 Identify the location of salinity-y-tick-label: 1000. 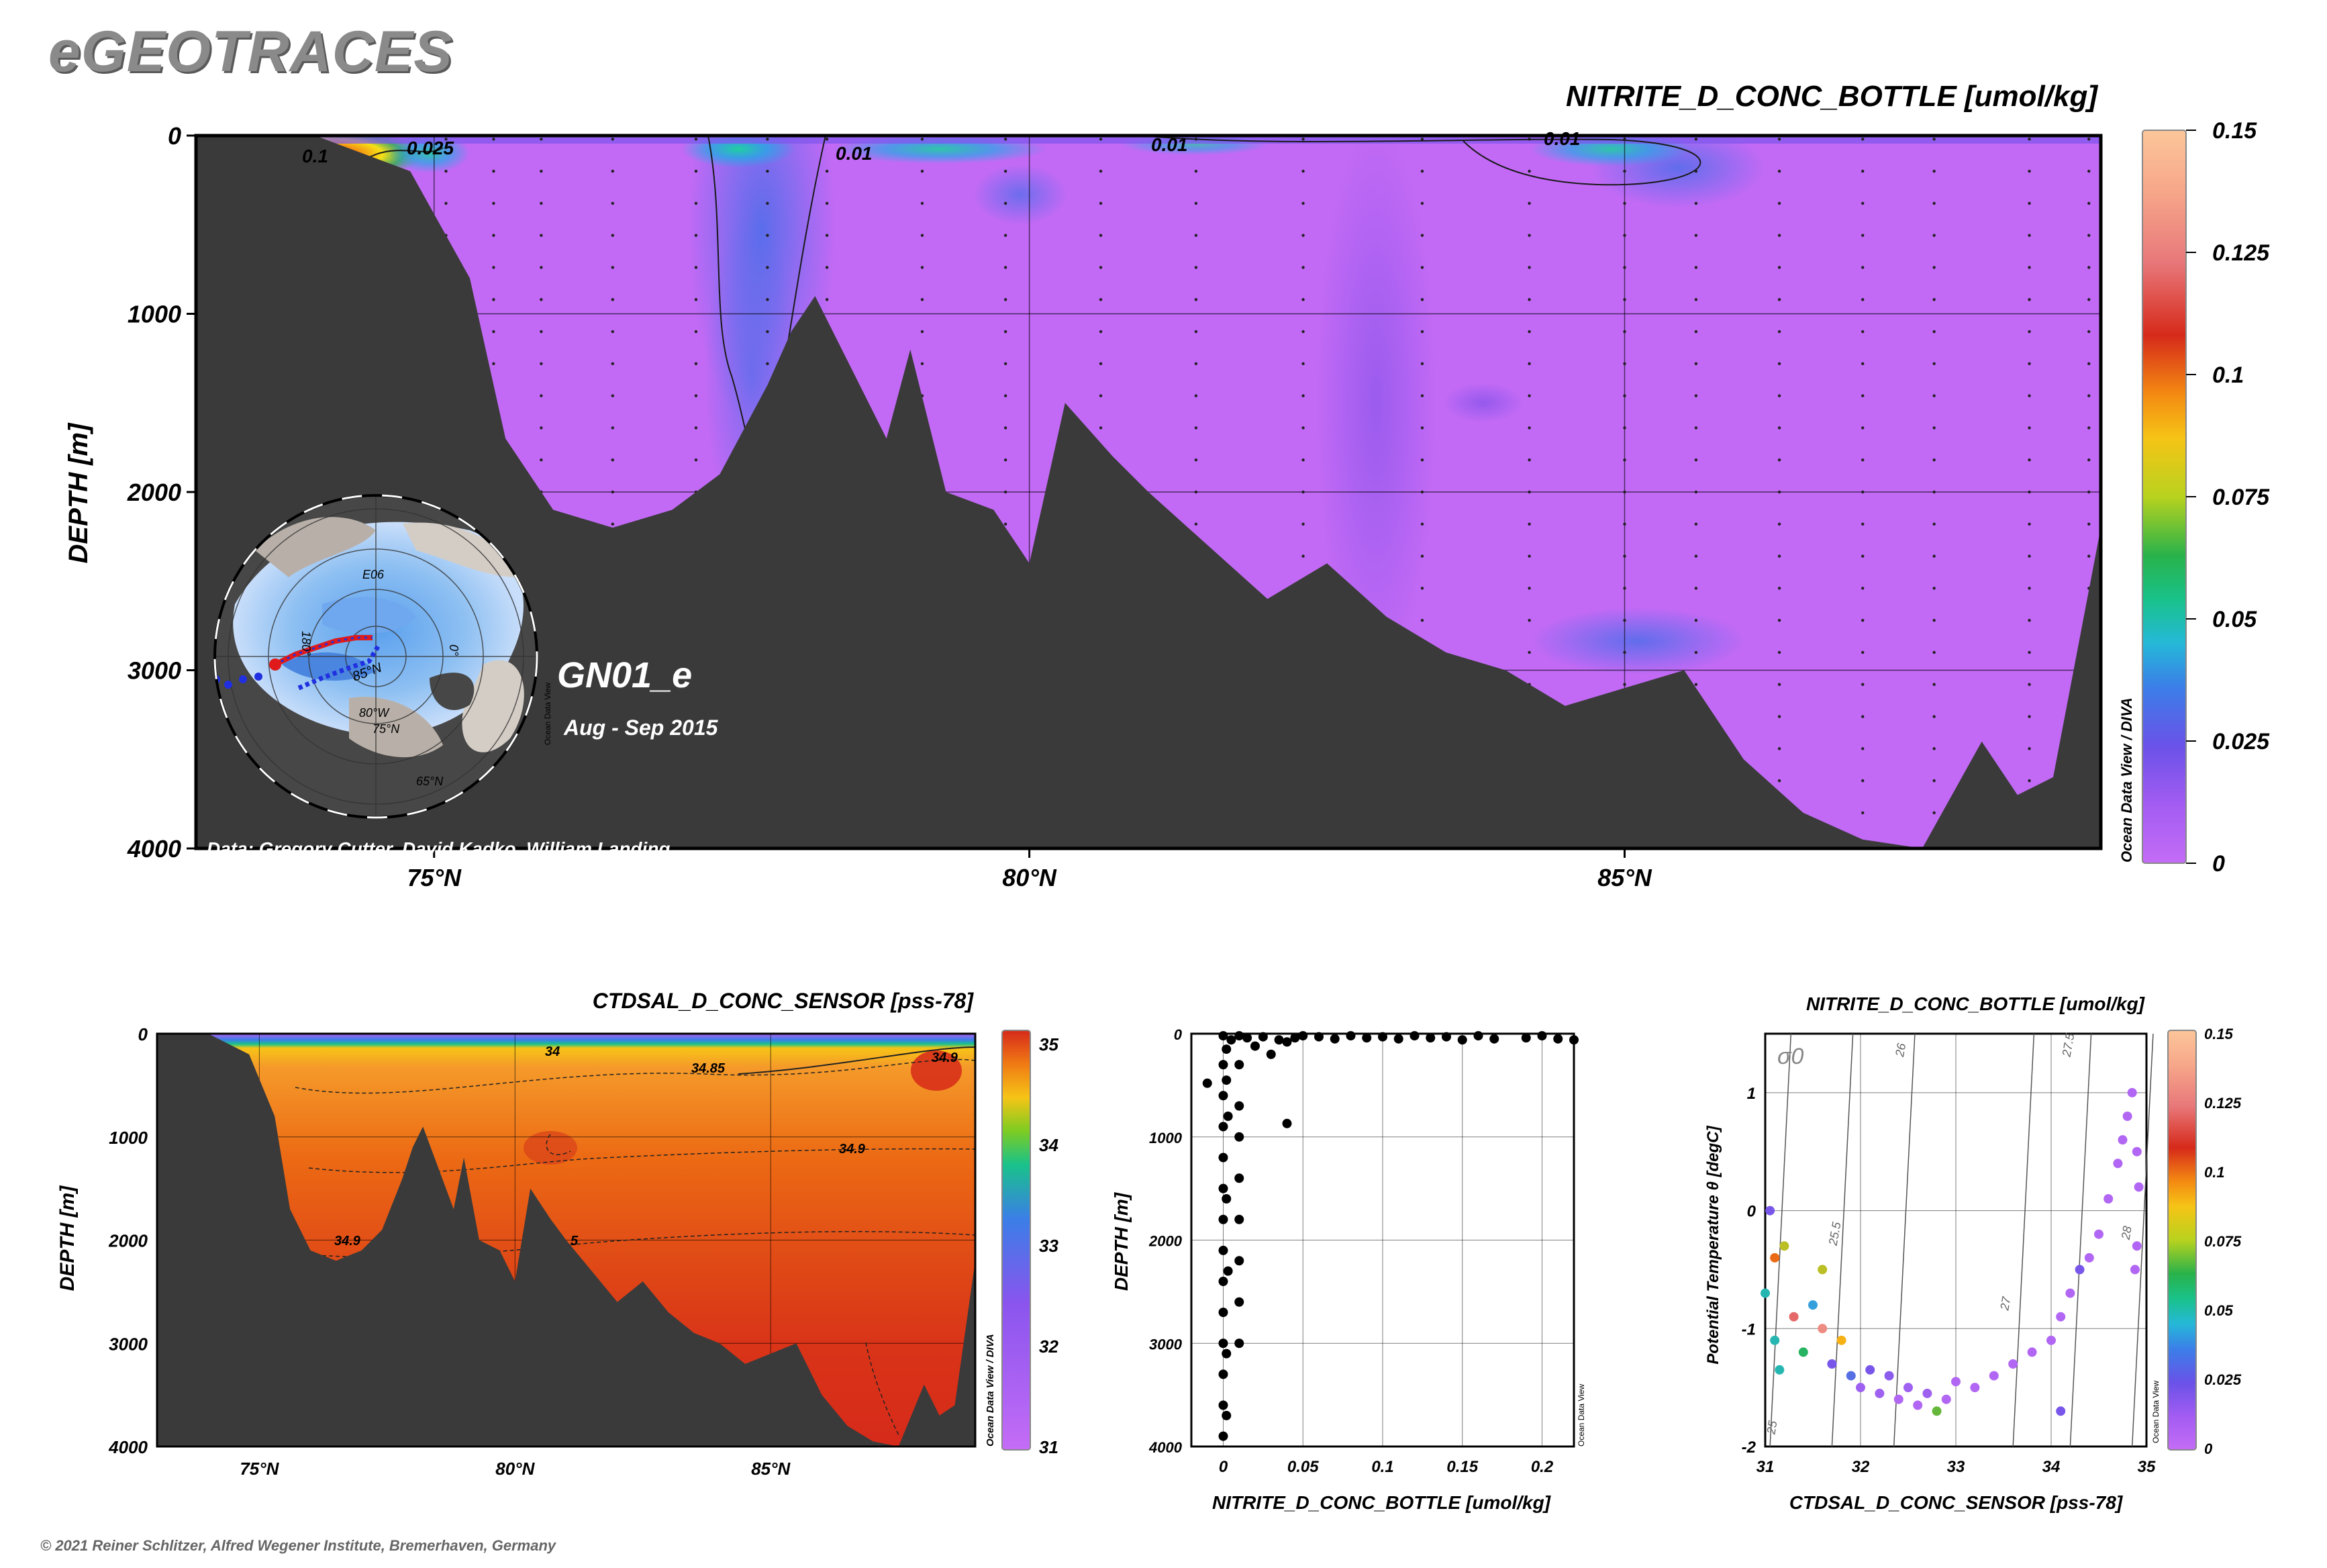
(128, 1138).